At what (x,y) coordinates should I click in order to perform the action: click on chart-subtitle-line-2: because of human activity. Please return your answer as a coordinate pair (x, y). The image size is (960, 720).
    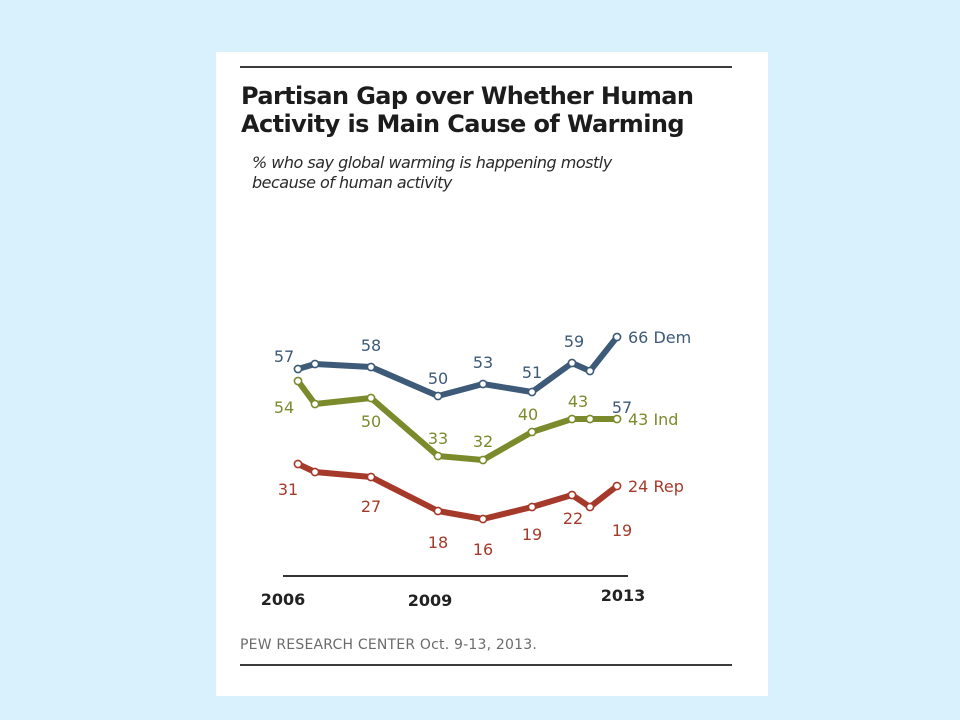
    Looking at the image, I should click on (352, 182).